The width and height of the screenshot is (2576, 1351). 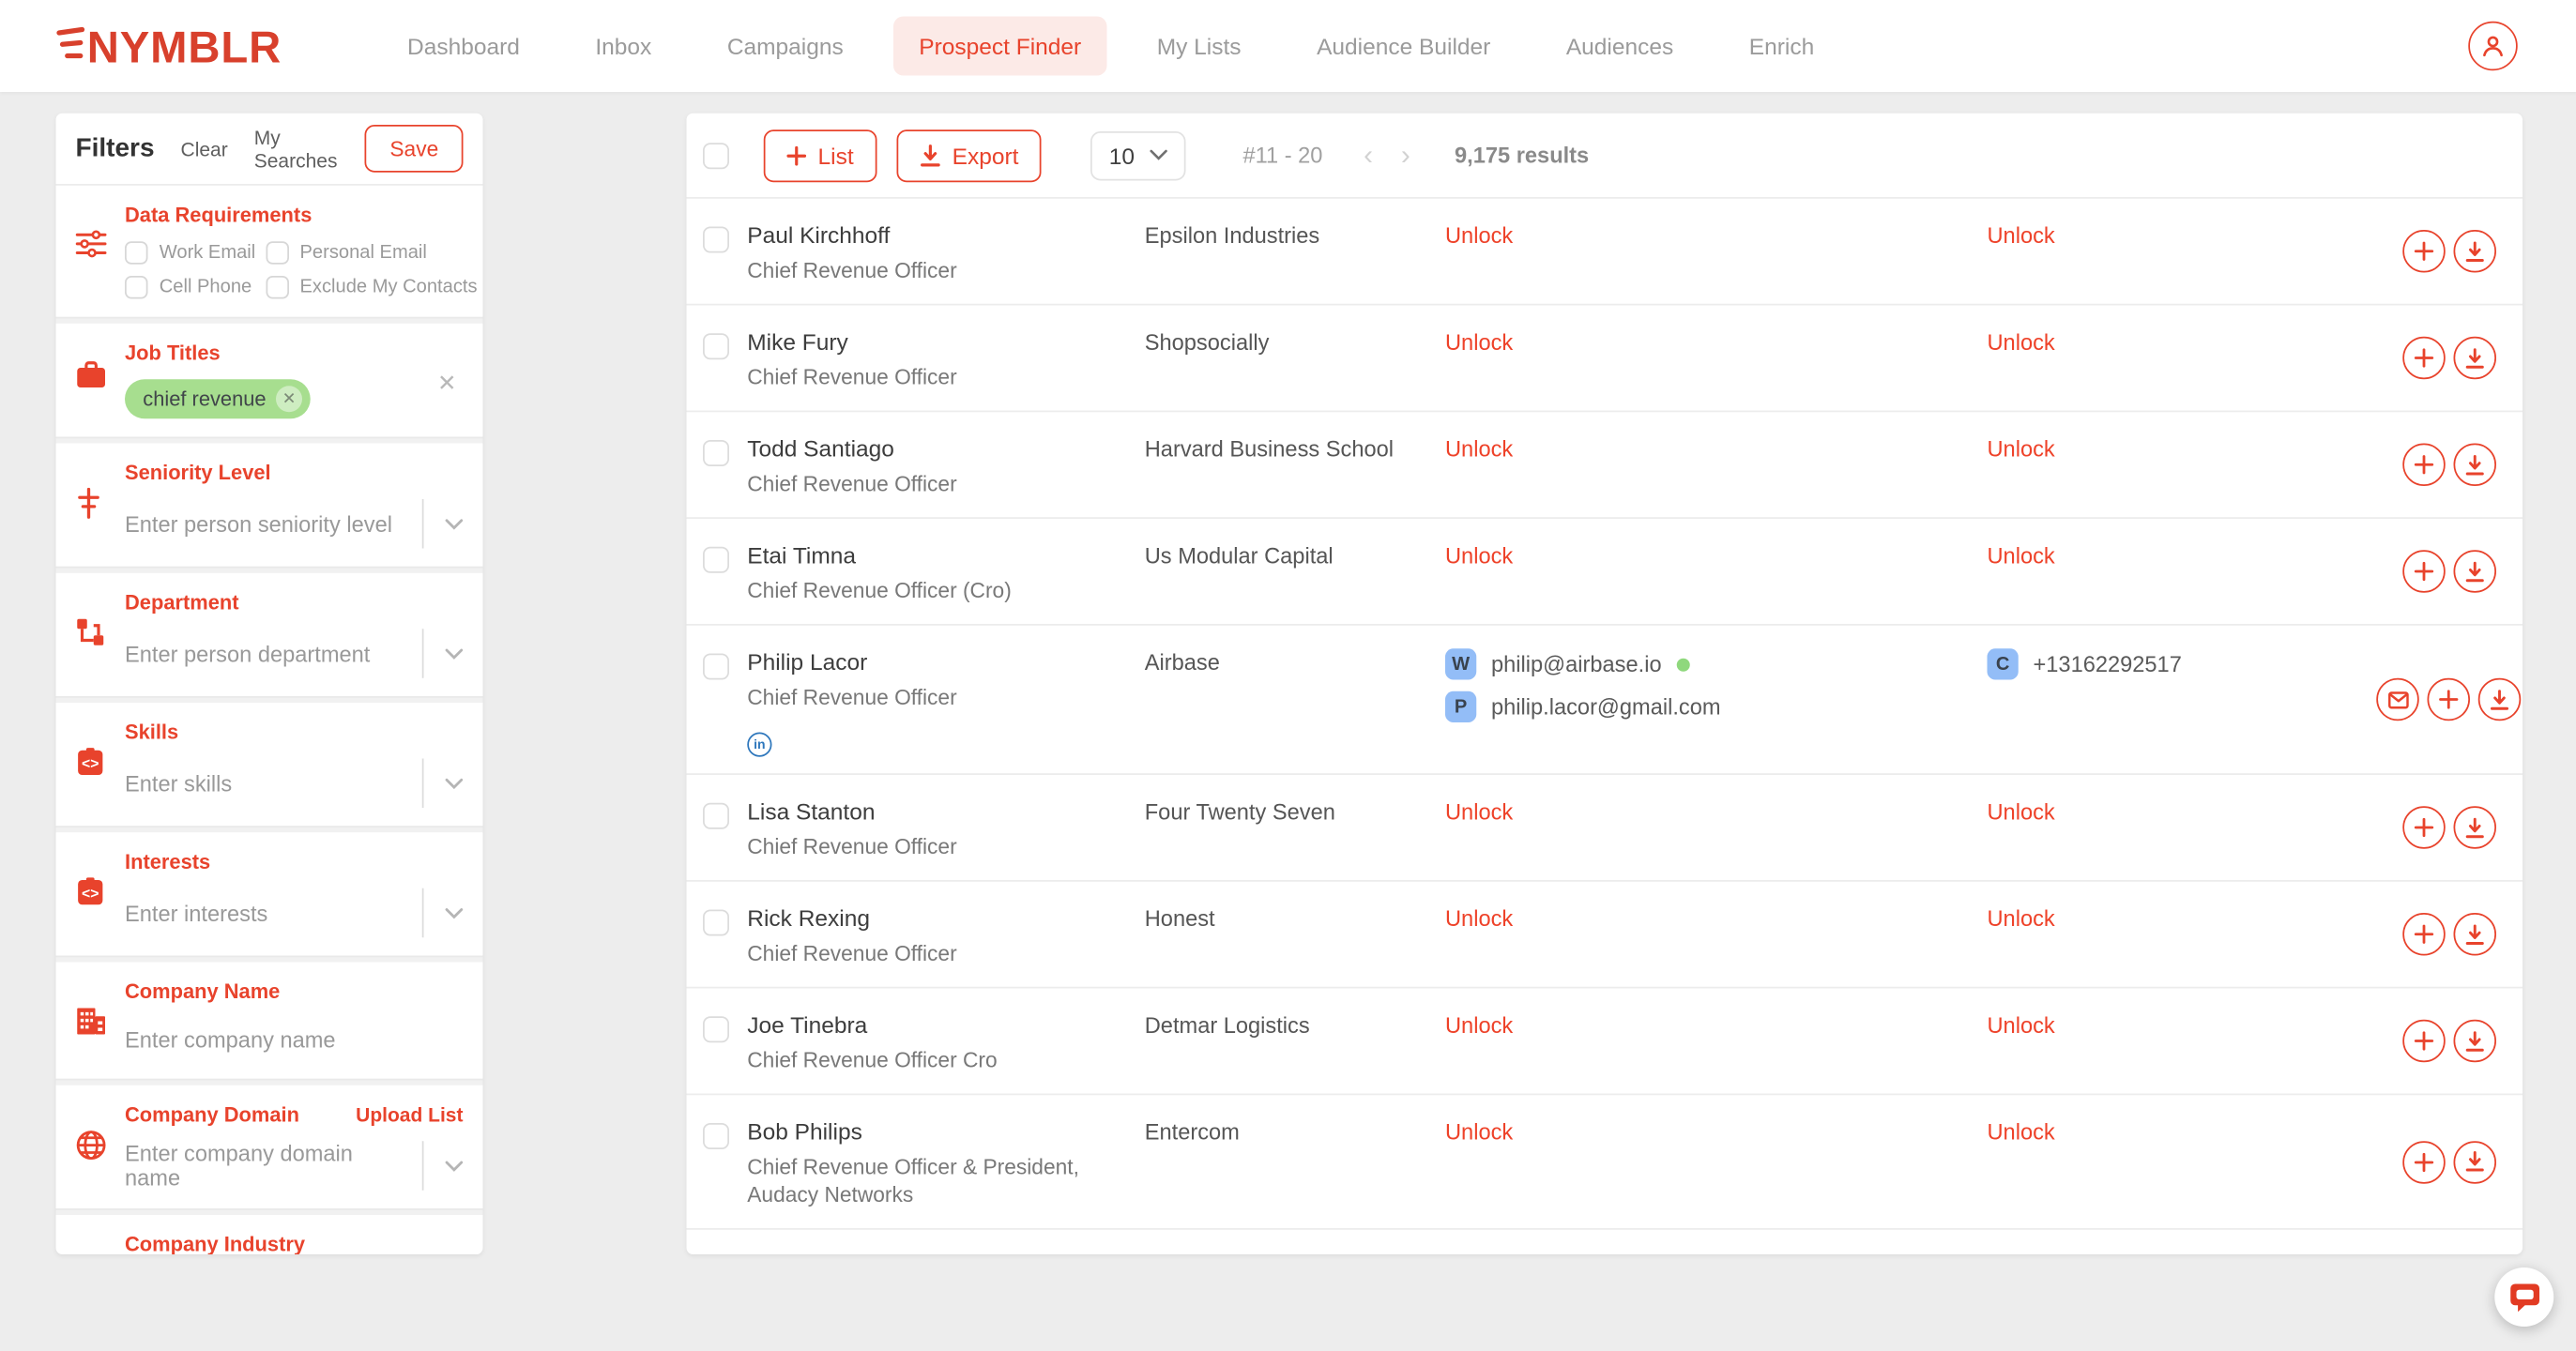 What do you see at coordinates (1405, 155) in the screenshot?
I see `next-page-button: ›` at bounding box center [1405, 155].